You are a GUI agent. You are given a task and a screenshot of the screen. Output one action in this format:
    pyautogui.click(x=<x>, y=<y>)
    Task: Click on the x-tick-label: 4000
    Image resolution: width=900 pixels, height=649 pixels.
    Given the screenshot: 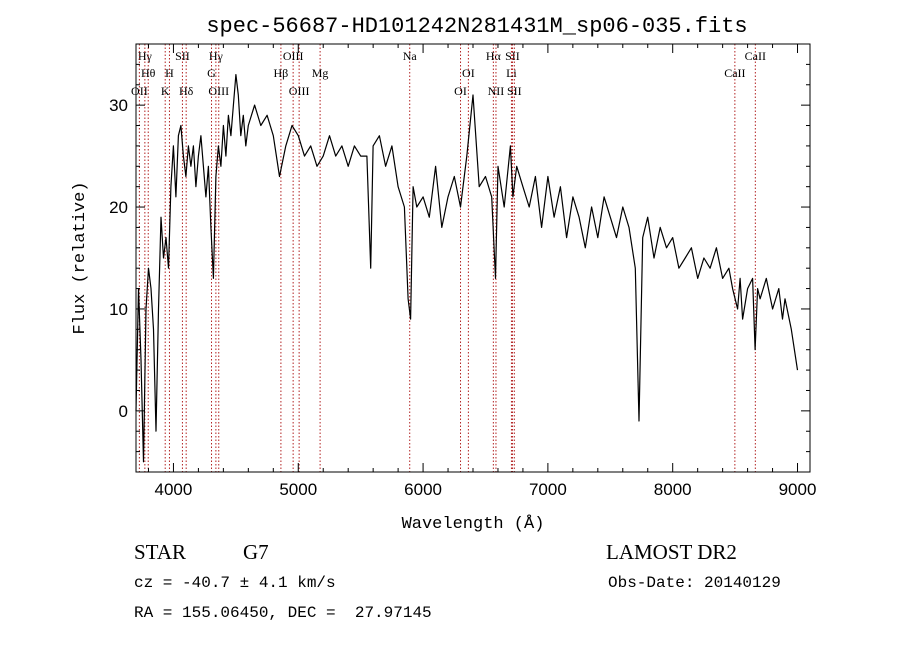 What is the action you would take?
    pyautogui.click(x=174, y=489)
    